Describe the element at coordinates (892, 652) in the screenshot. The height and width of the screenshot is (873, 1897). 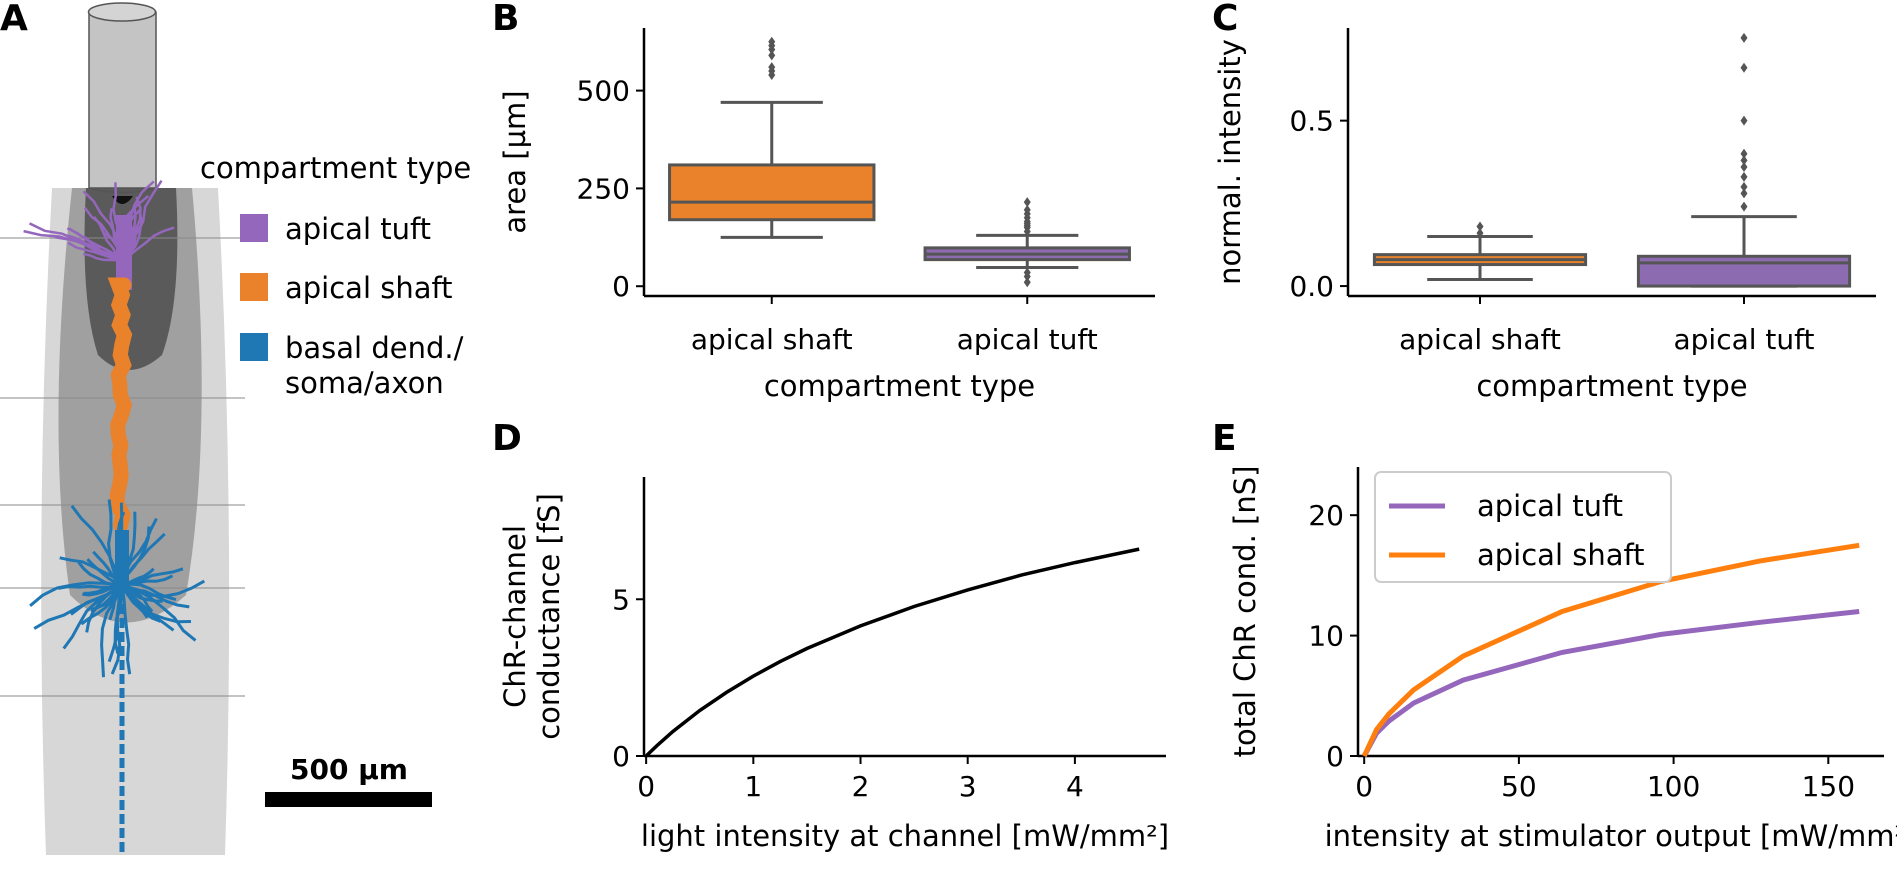
I see `series-line` at that location.